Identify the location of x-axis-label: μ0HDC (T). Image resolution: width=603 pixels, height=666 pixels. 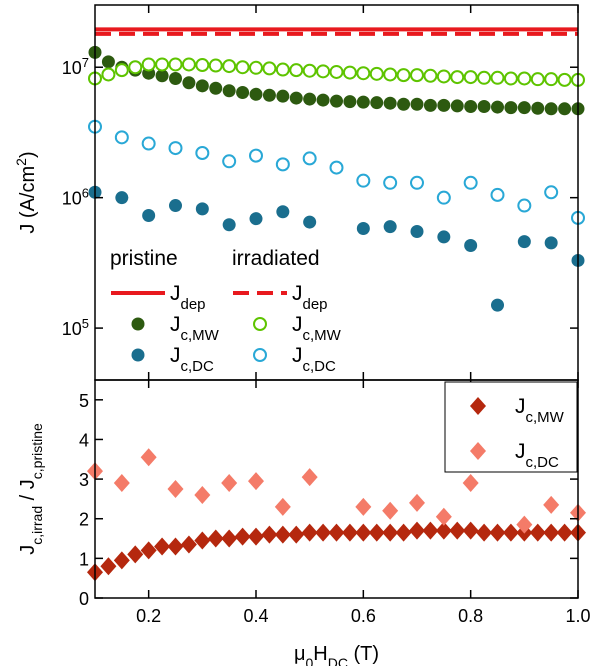
(336, 654).